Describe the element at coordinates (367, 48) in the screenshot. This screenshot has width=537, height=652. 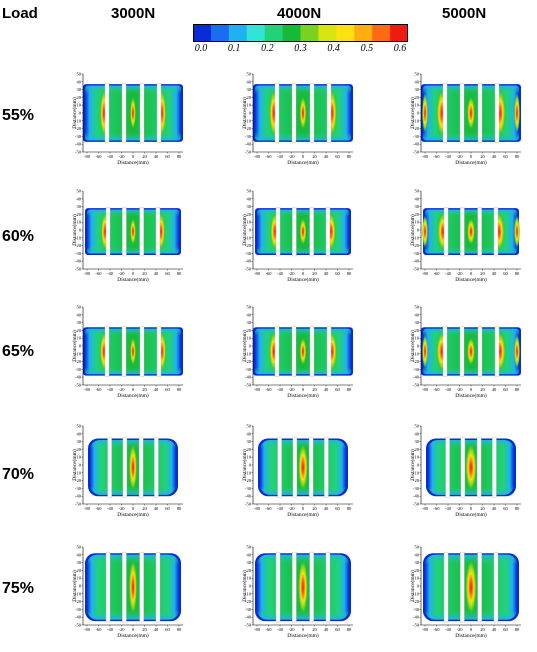
I see `colorbar-tick-label: 0.5` at that location.